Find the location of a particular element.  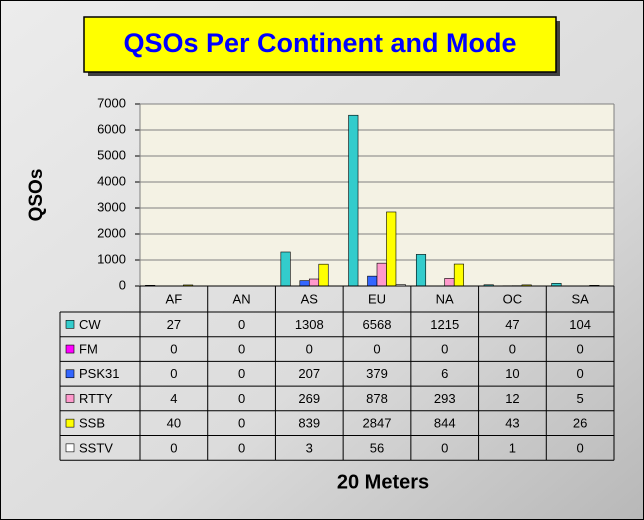

table-cell: 1 is located at coordinates (512, 447).